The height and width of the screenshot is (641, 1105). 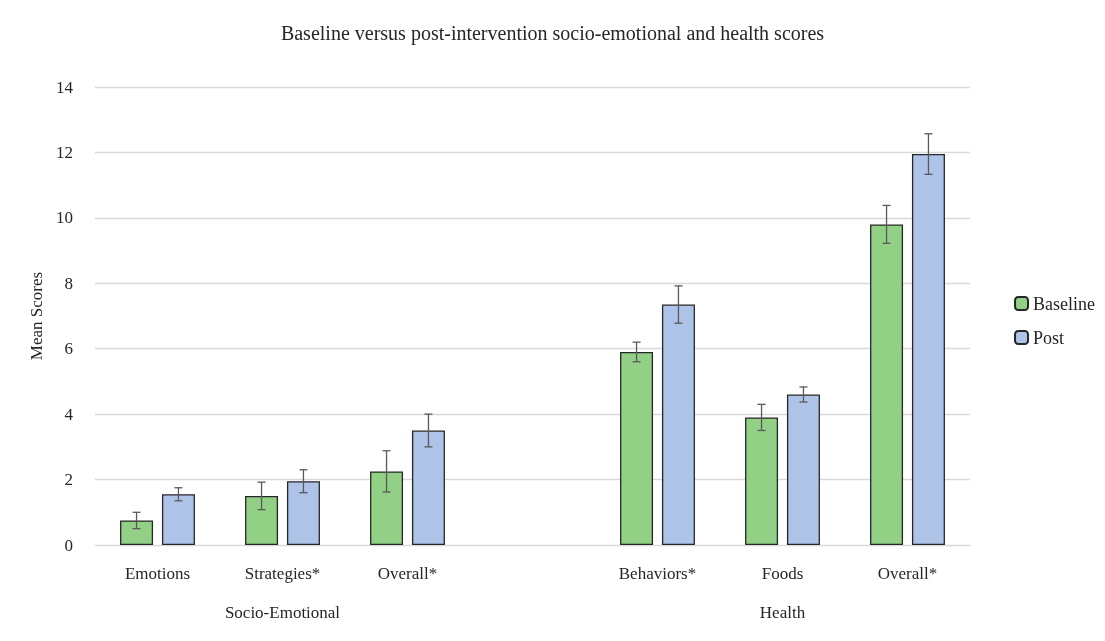 What do you see at coordinates (1049, 337) in the screenshot?
I see `legend-label: Post` at bounding box center [1049, 337].